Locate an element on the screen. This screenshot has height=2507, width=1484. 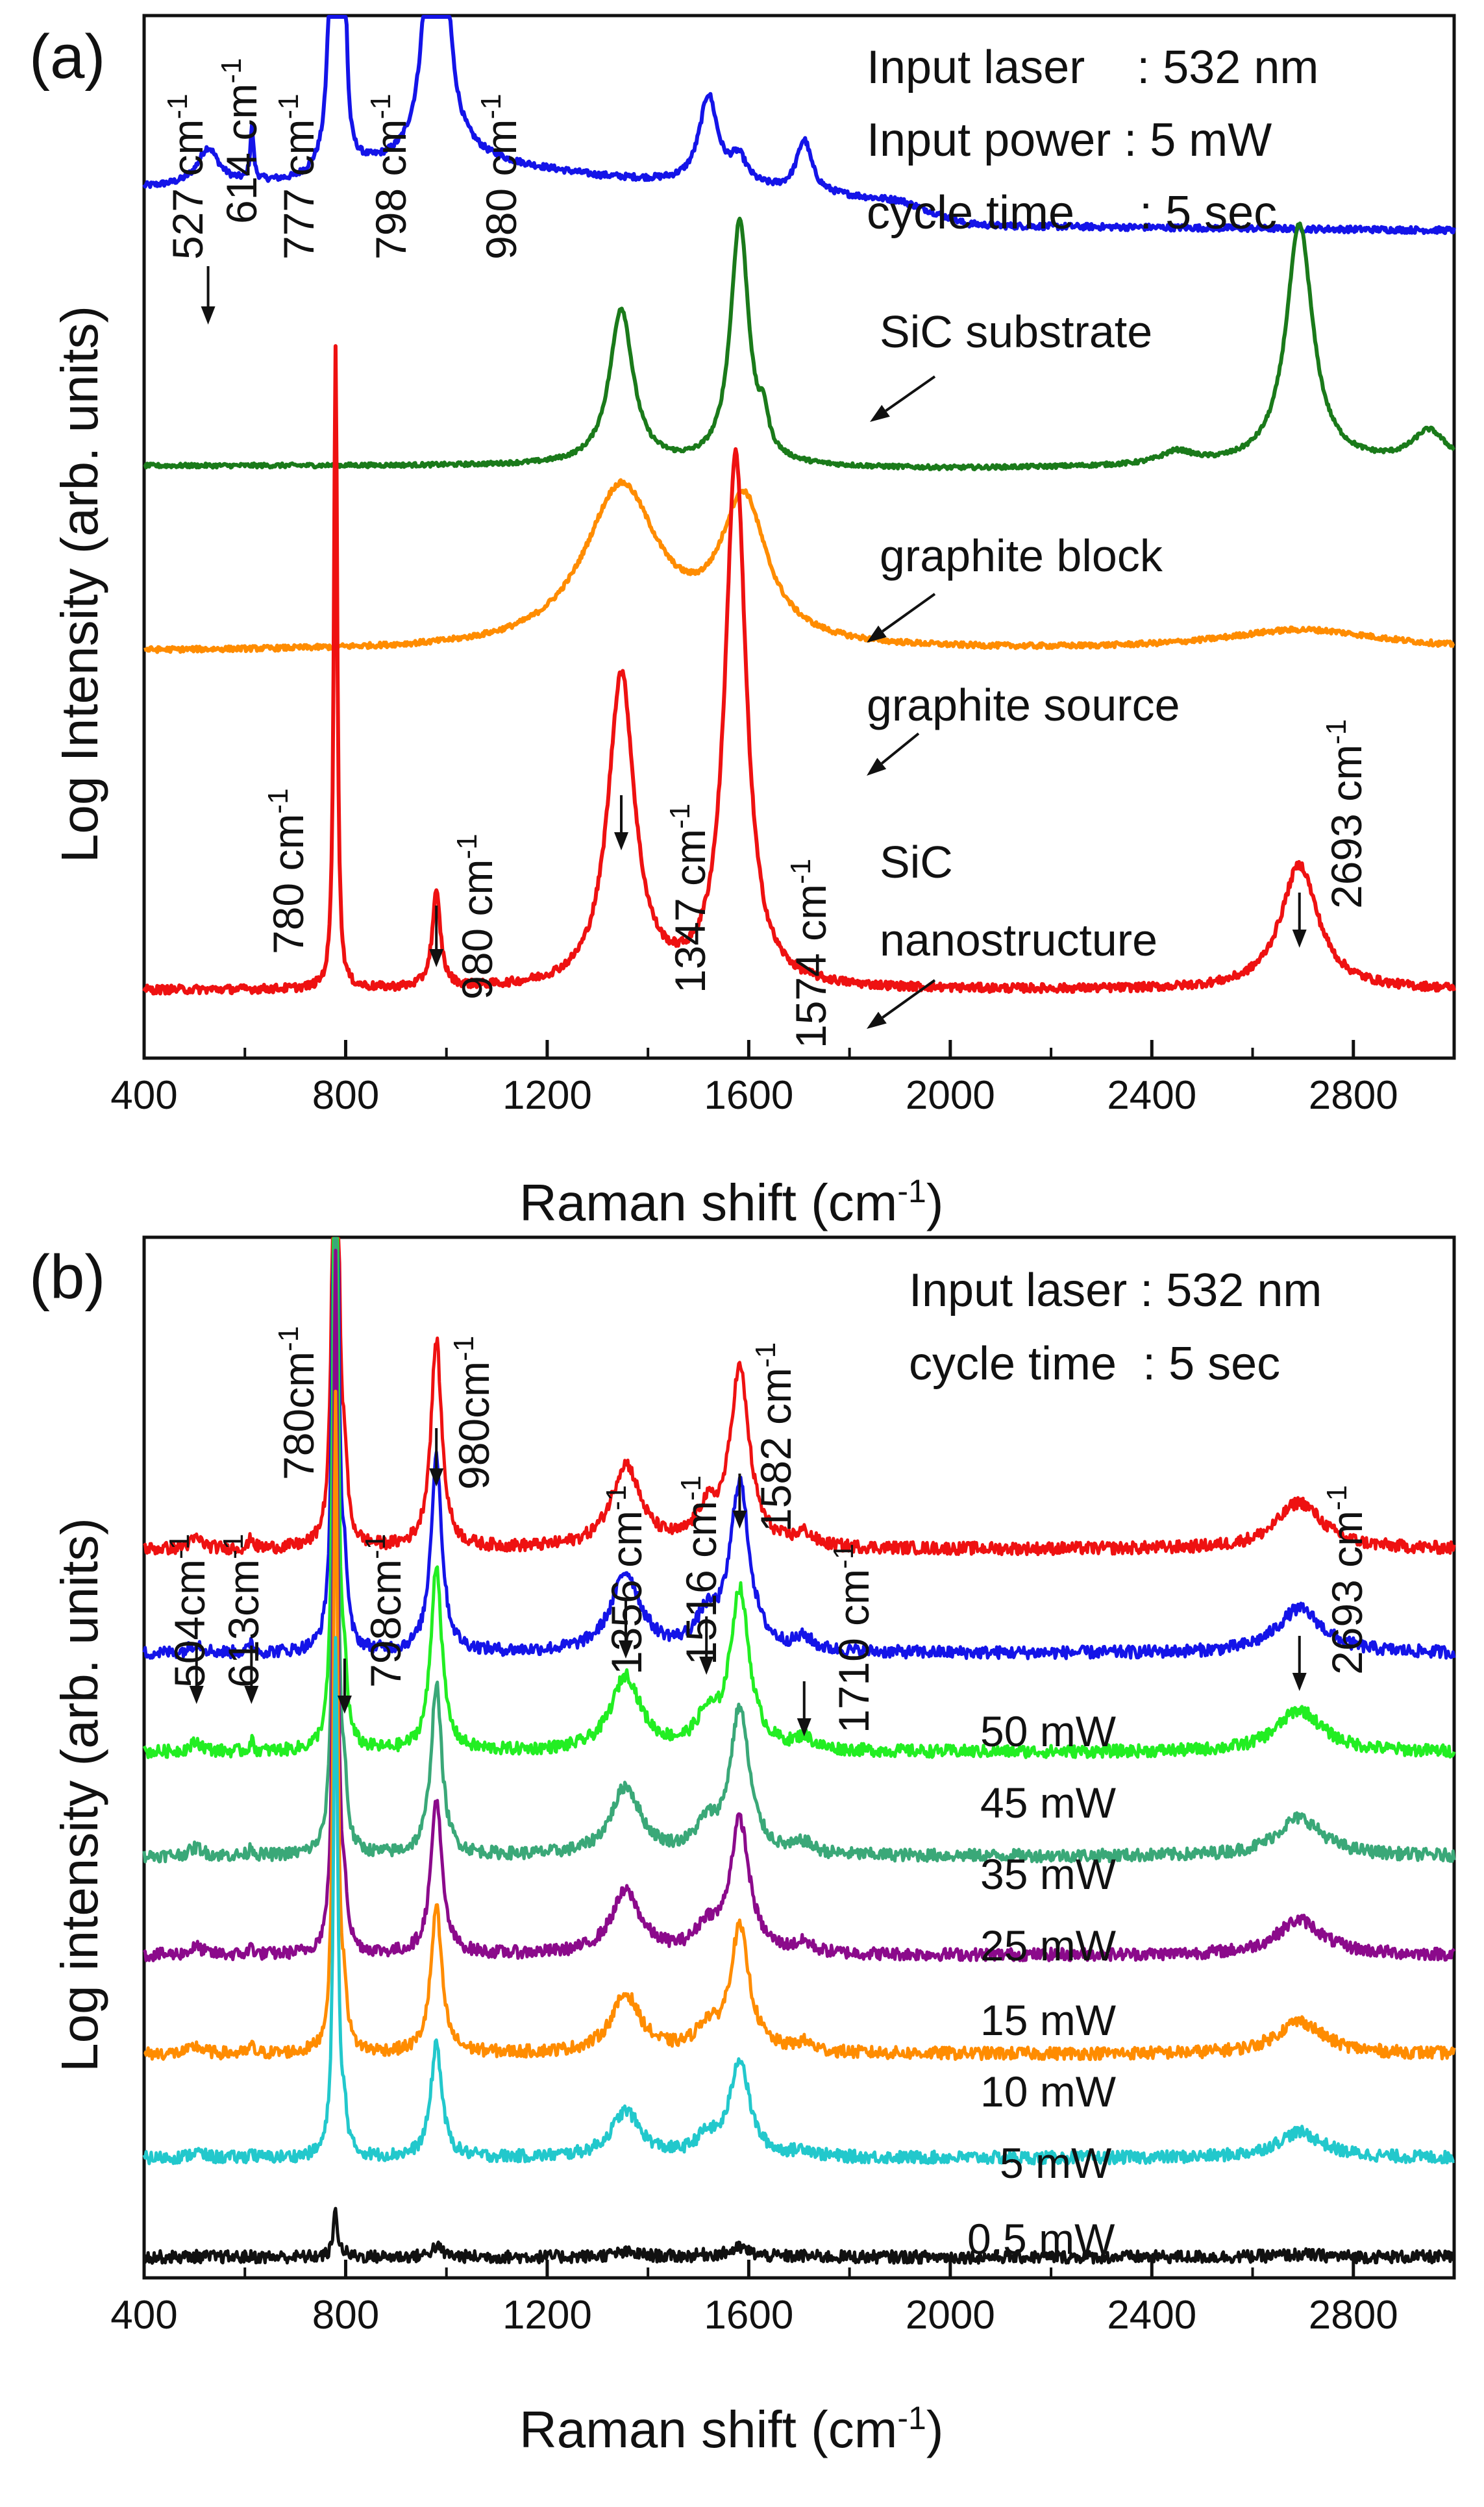
panel-b-info-cycle: cycle time : 5 sec is located at coordinates (1094, 1364).